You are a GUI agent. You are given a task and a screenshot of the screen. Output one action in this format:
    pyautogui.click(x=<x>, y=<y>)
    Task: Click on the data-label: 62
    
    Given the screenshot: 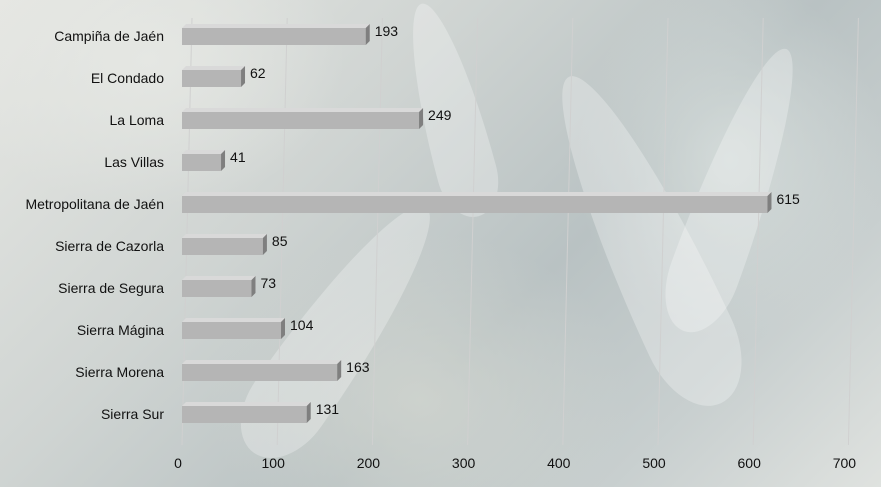 What is the action you would take?
    pyautogui.click(x=258, y=73)
    